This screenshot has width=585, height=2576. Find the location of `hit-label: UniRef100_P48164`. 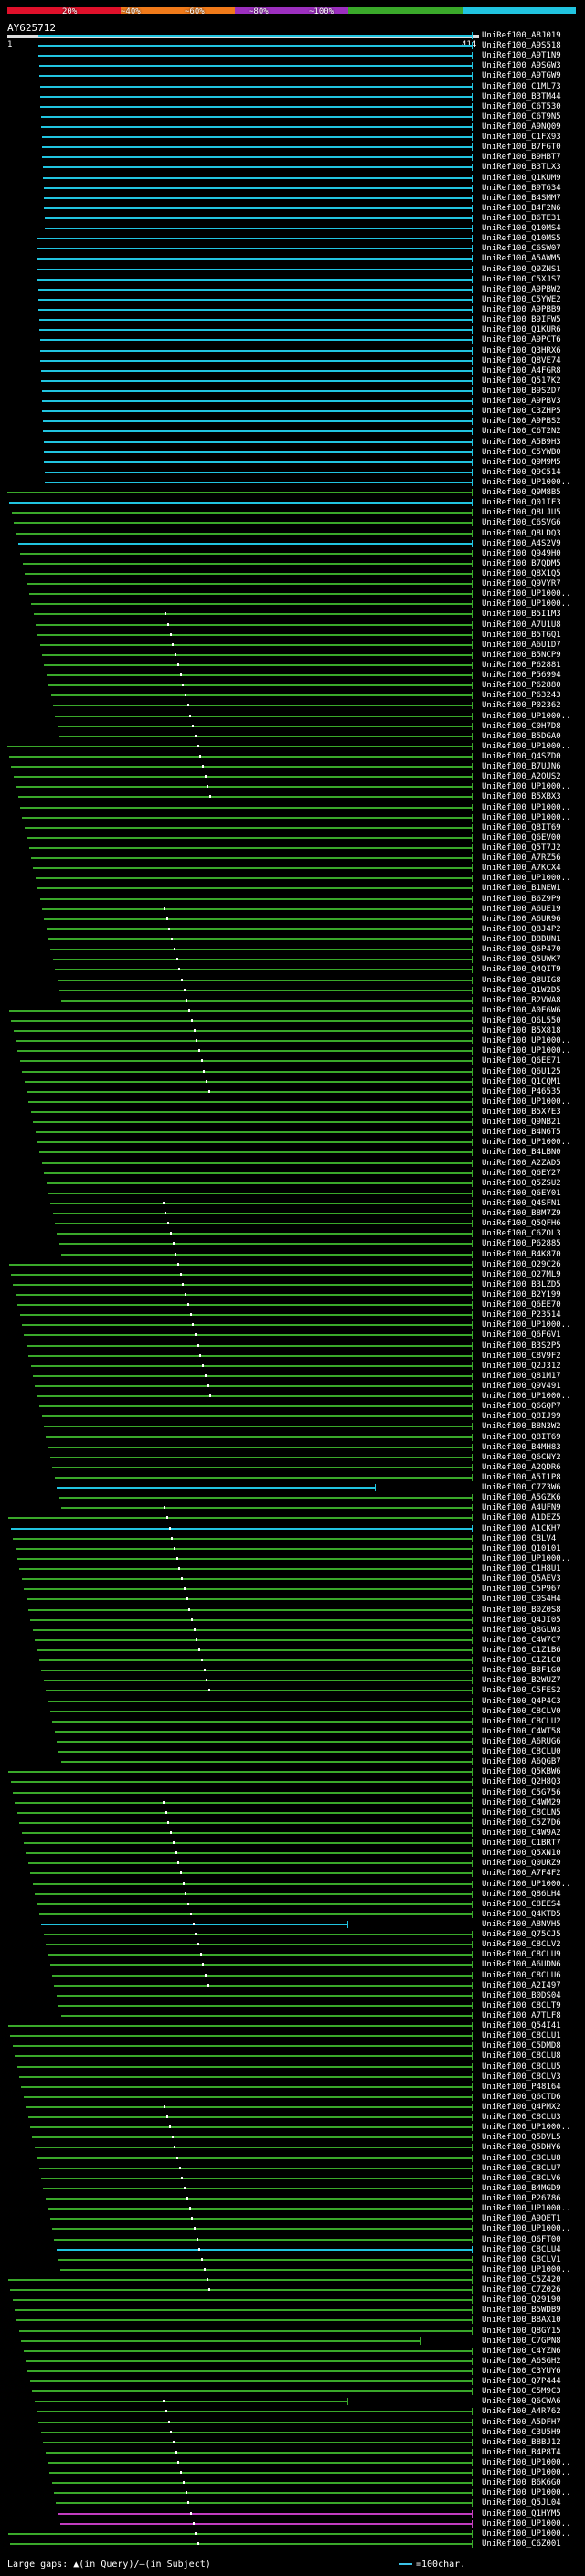

hit-label: UniRef100_P48164 is located at coordinates (521, 2087).